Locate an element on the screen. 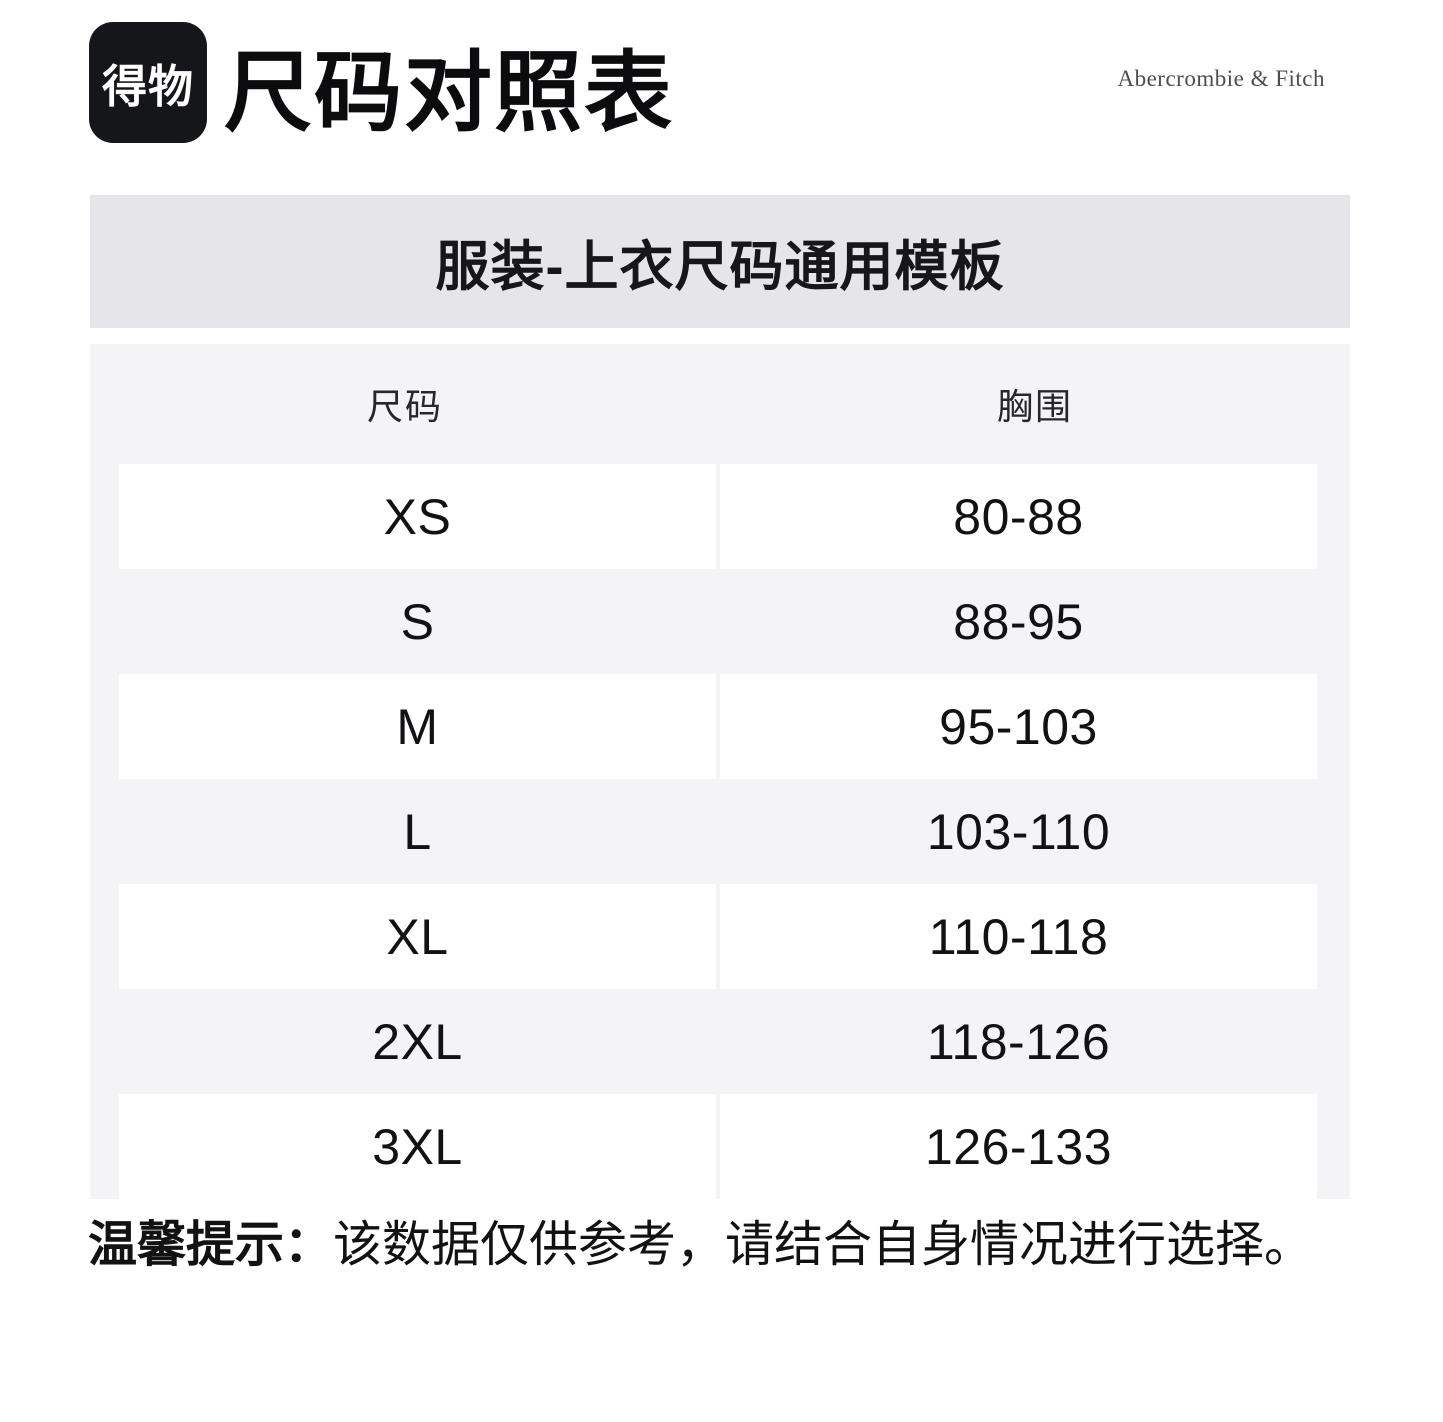 Image resolution: width=1443 pixels, height=1422 pixels. column-header-chest: 胸围 is located at coordinates (1034, 406).